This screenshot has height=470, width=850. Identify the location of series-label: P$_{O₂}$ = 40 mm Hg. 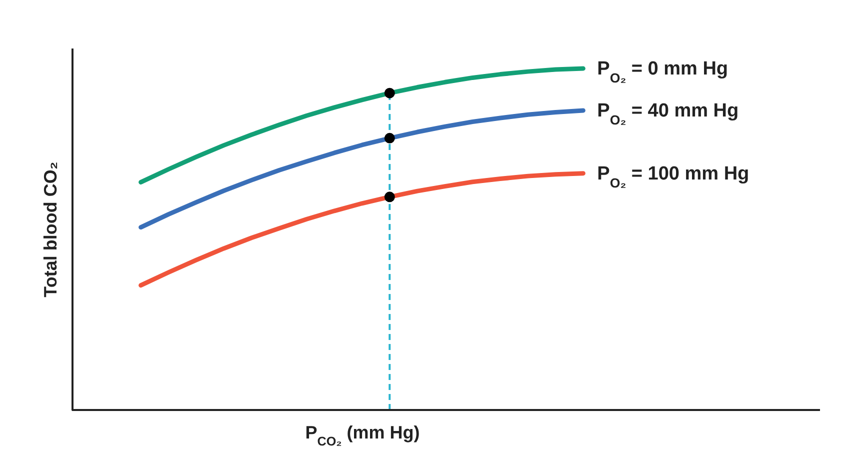
(668, 113).